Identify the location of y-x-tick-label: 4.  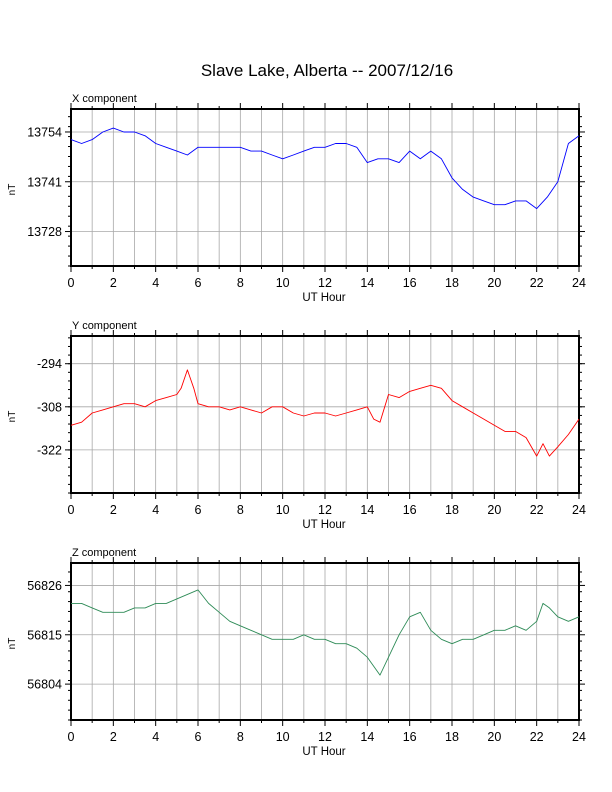
(155, 510).